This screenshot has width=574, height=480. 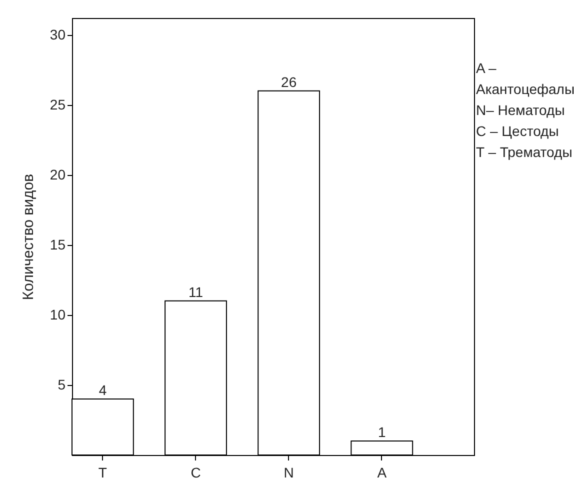 I want to click on data-label: 26, so click(x=289, y=82).